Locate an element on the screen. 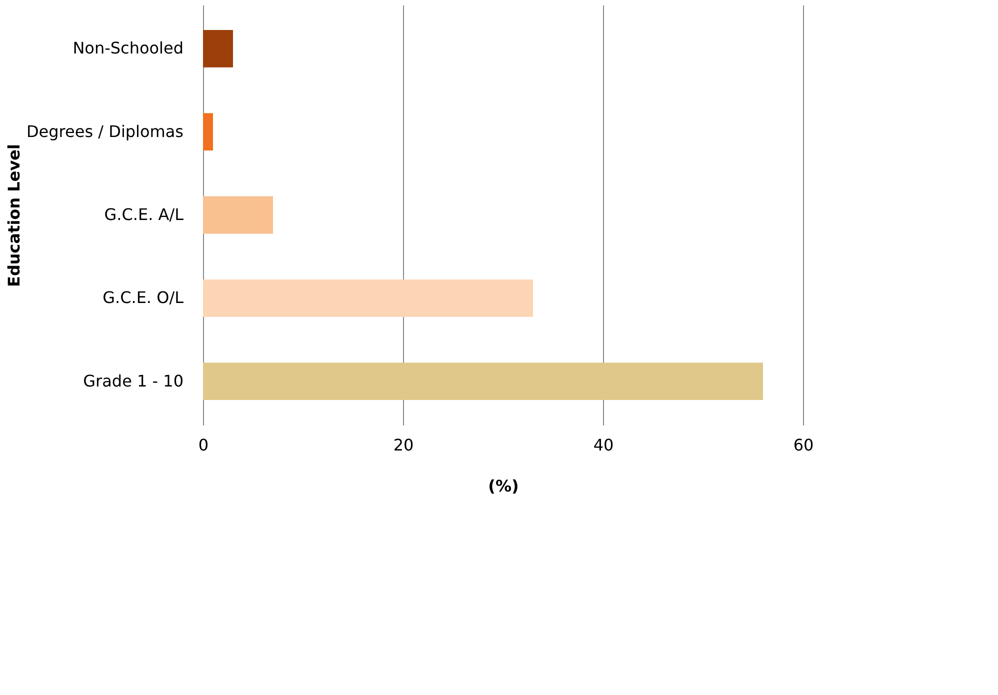 Image resolution: width=998 pixels, height=695 pixels. y-tick-label: G.C.E. A/L is located at coordinates (144, 214).